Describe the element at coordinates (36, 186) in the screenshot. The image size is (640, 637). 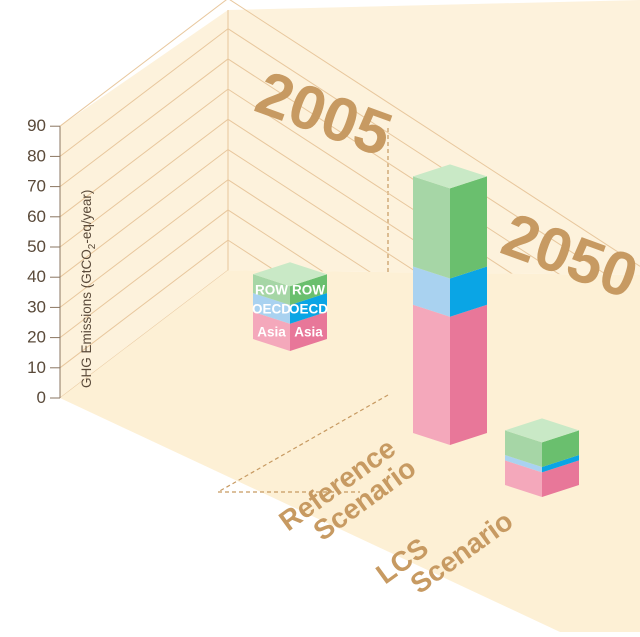
I see `y-tick-label: 70` at that location.